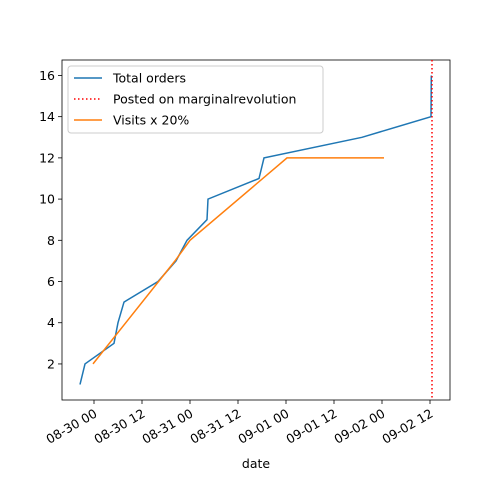  Describe the element at coordinates (47, 157) in the screenshot. I see `y-tick-label: 12` at that location.